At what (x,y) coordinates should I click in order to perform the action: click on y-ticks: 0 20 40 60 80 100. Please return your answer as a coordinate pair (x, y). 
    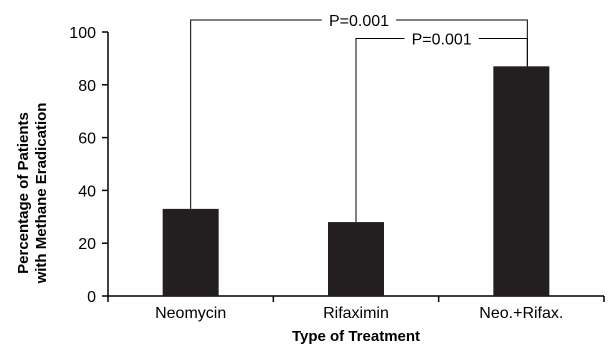
    Looking at the image, I should click on (88, 165).